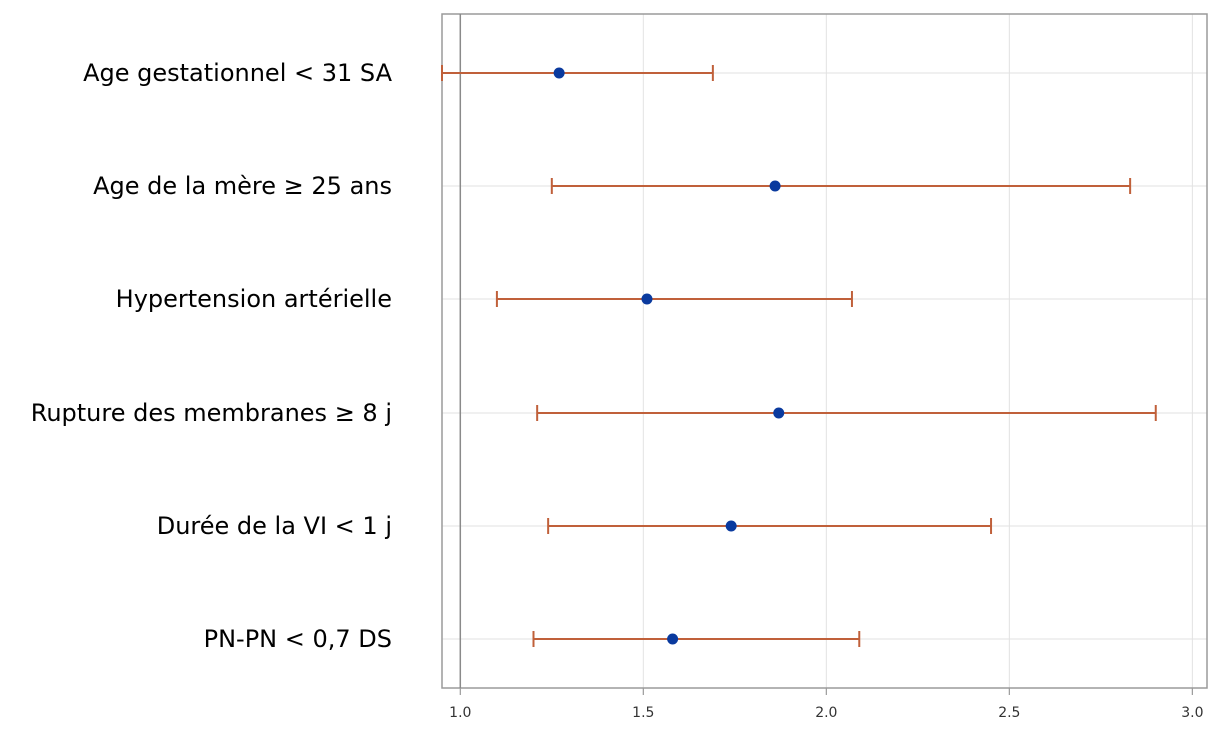  I want to click on row-label-1: Age de la mère ≥ 25 ans, so click(242, 186).